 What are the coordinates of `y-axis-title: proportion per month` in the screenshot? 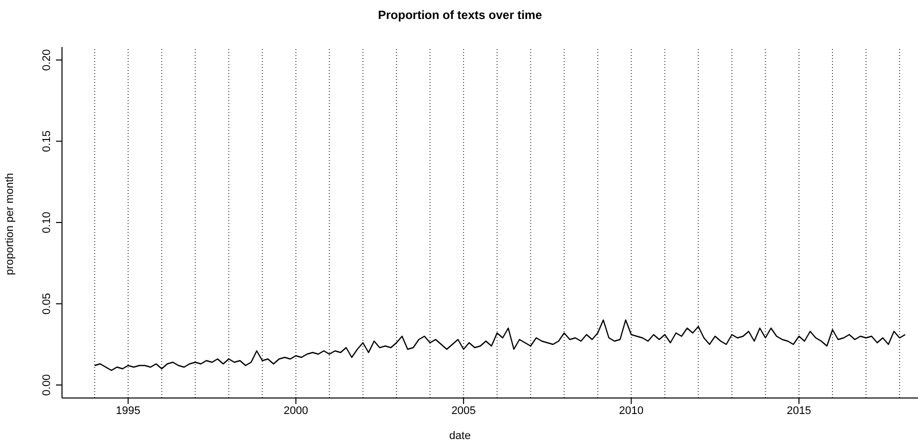 It's located at (10, 224).